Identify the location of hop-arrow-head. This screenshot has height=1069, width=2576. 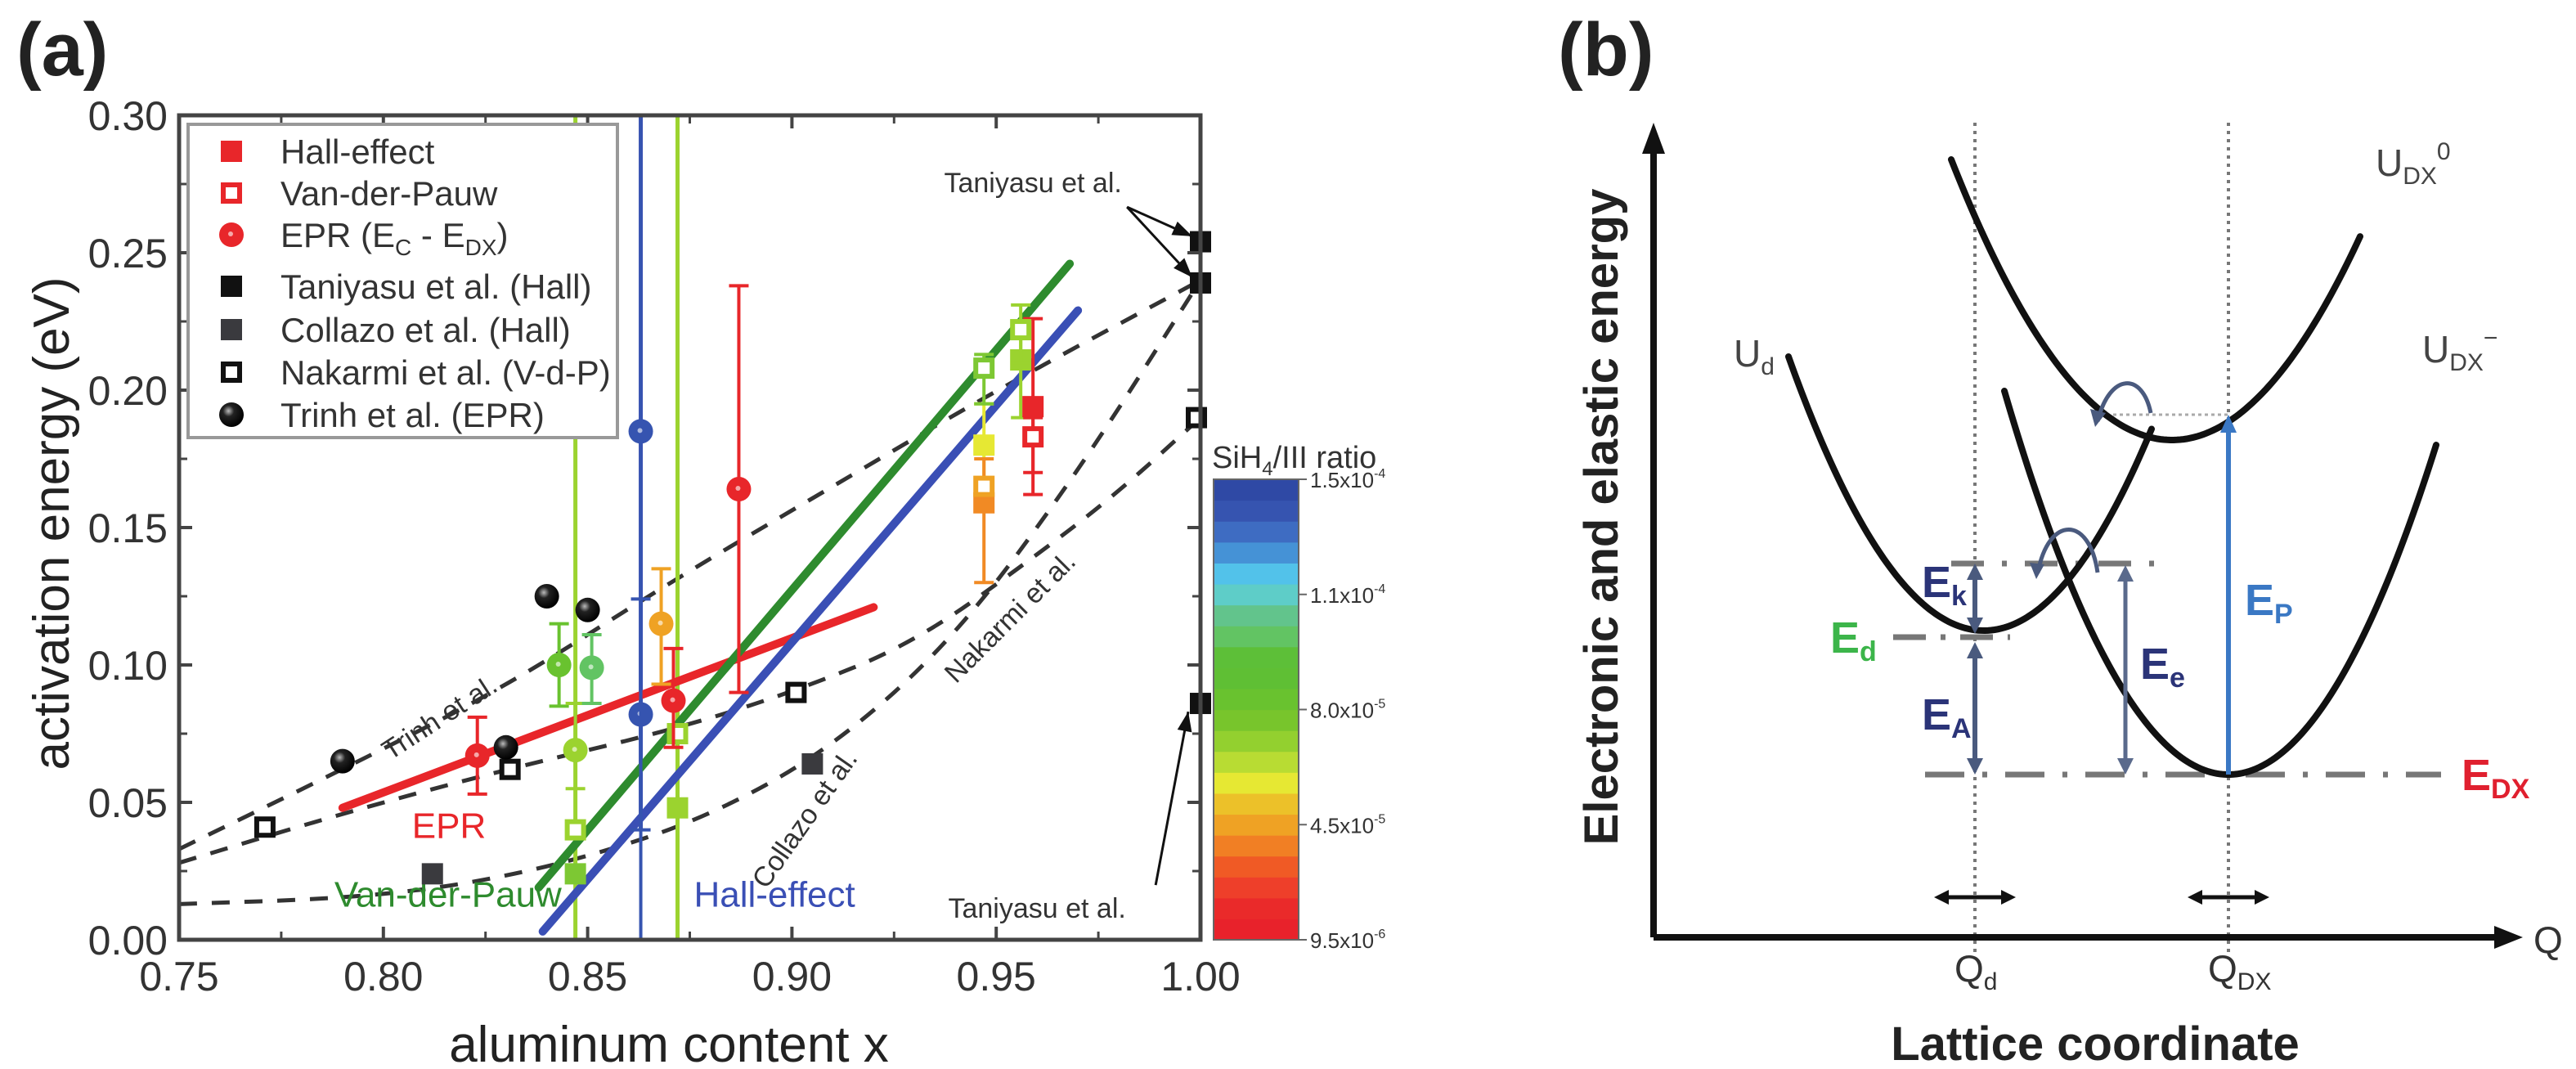
(2098, 418).